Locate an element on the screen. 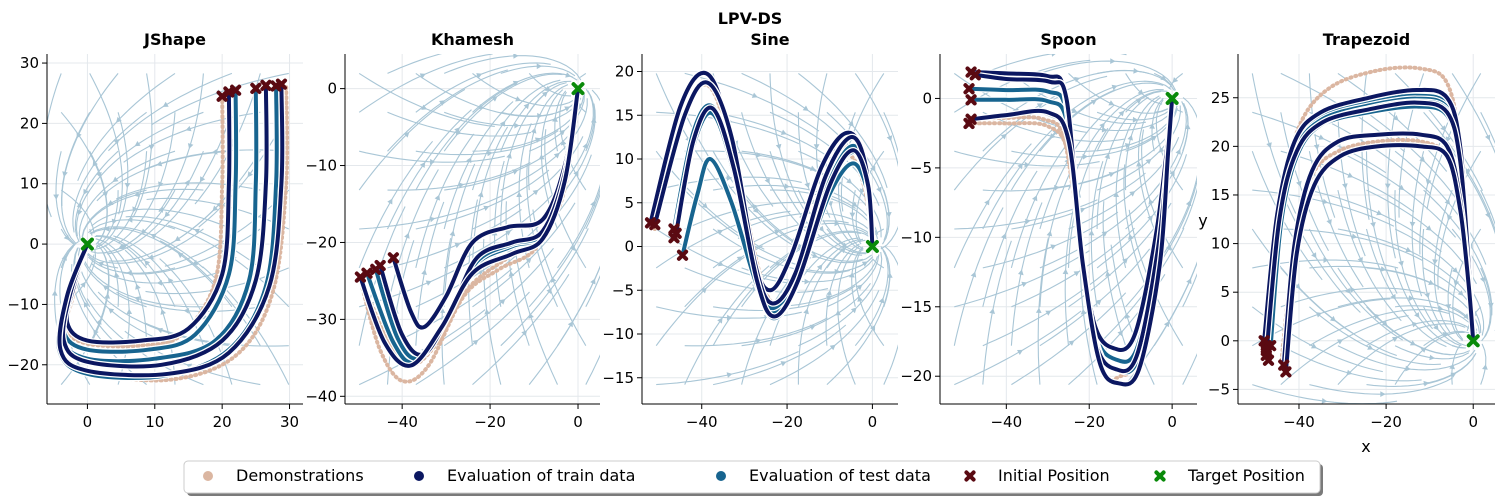  legend-entry: Evaluation of test data is located at coordinates (823, 475).